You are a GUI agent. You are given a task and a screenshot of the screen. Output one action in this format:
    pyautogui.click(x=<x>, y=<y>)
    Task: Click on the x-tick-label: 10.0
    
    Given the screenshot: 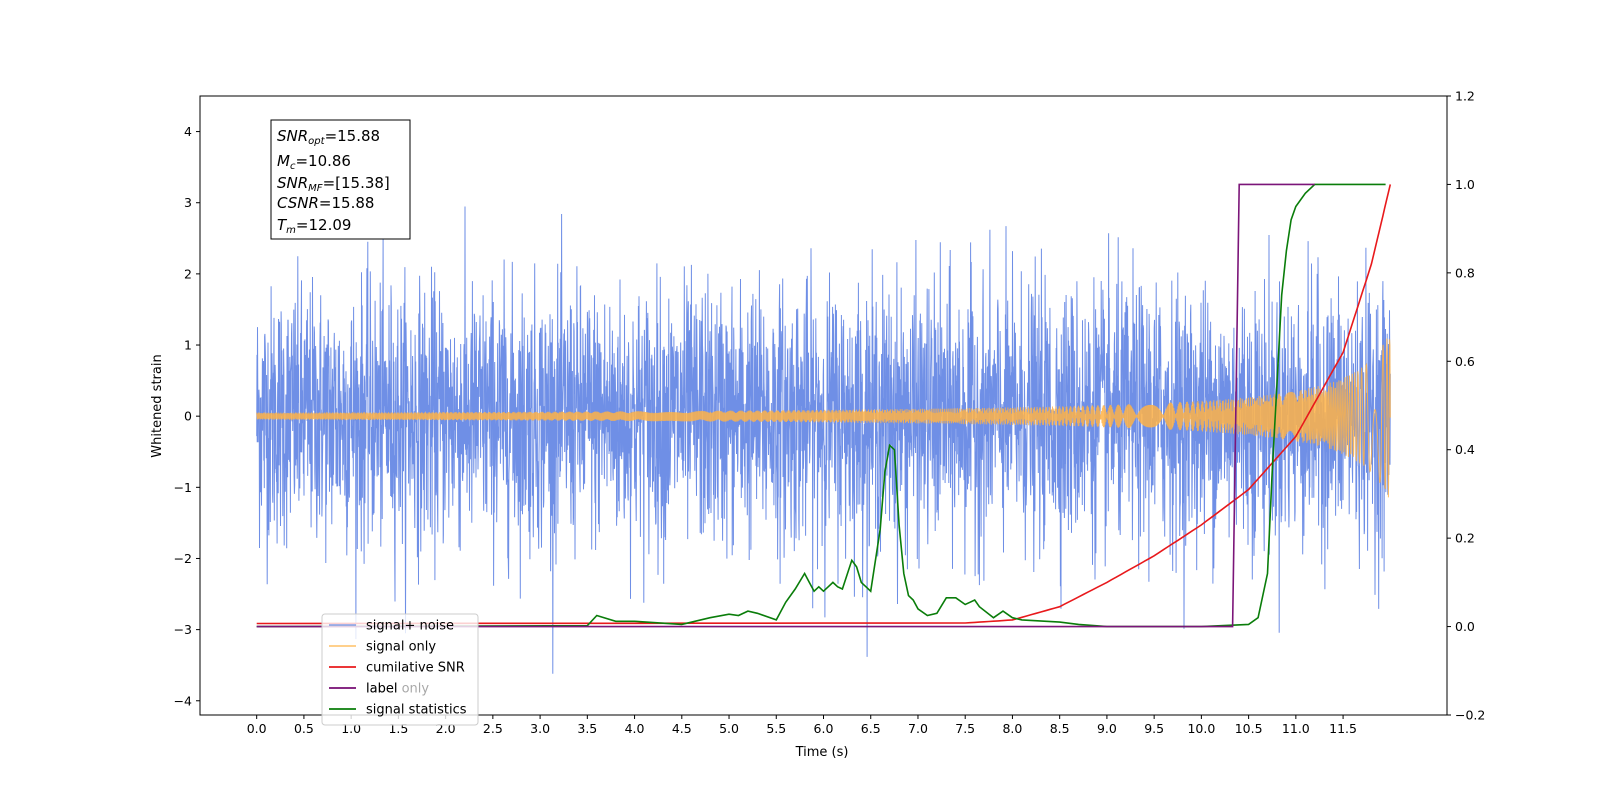 What is the action you would take?
    pyautogui.click(x=1201, y=728)
    